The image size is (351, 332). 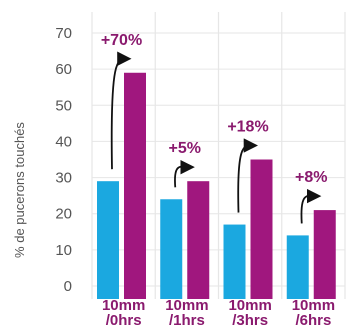 I want to click on y-tick-label: 20, so click(x=63, y=214).